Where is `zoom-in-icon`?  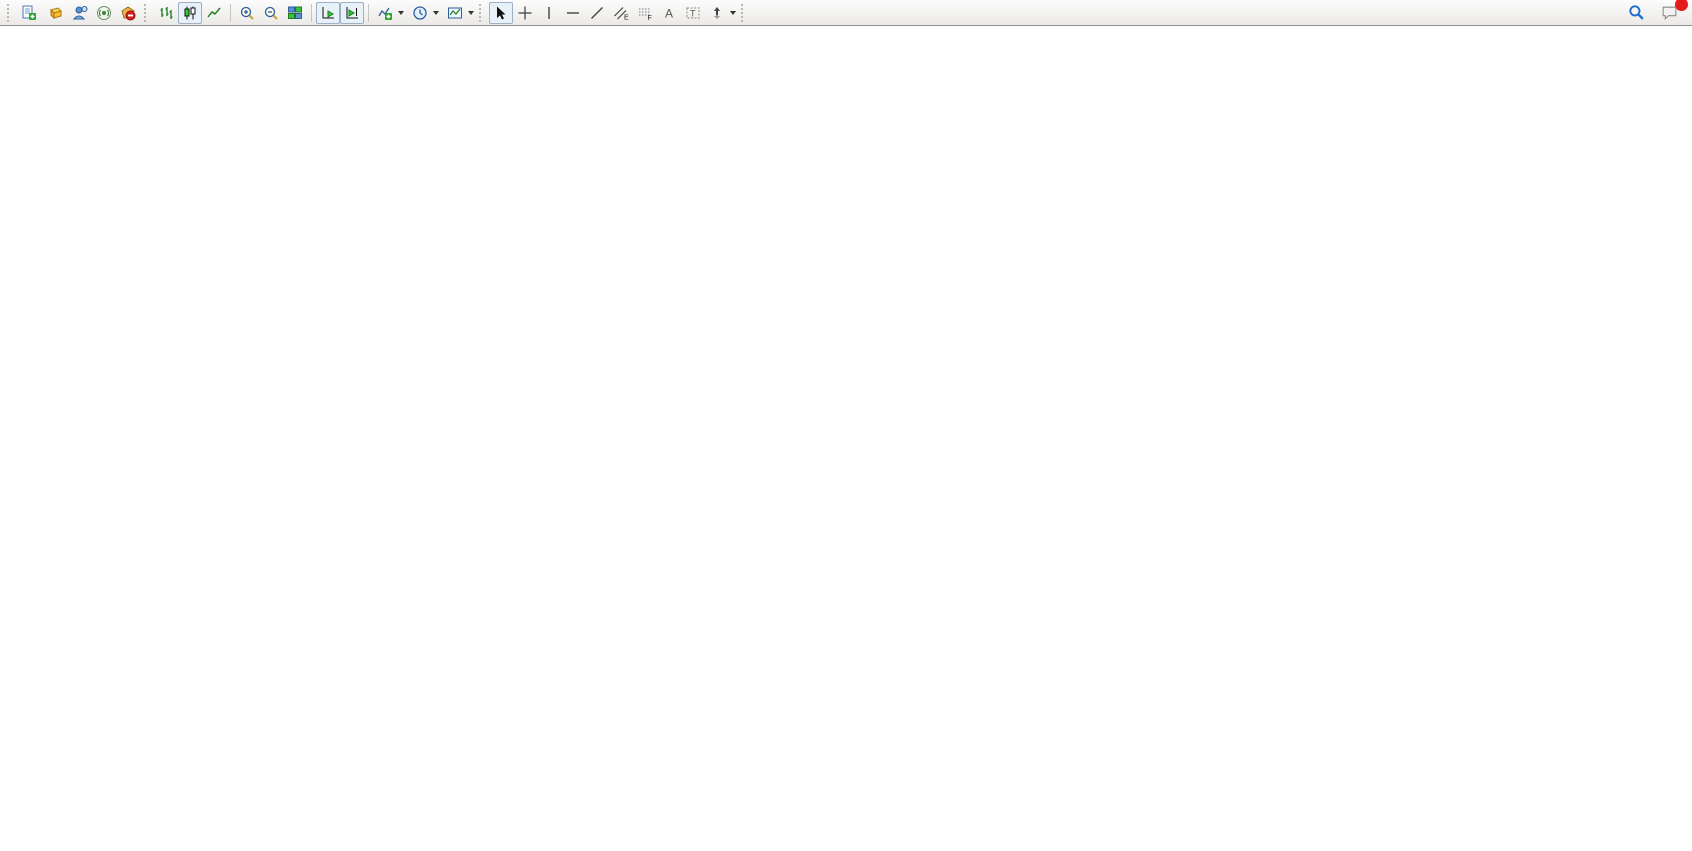 zoom-in-icon is located at coordinates (247, 13).